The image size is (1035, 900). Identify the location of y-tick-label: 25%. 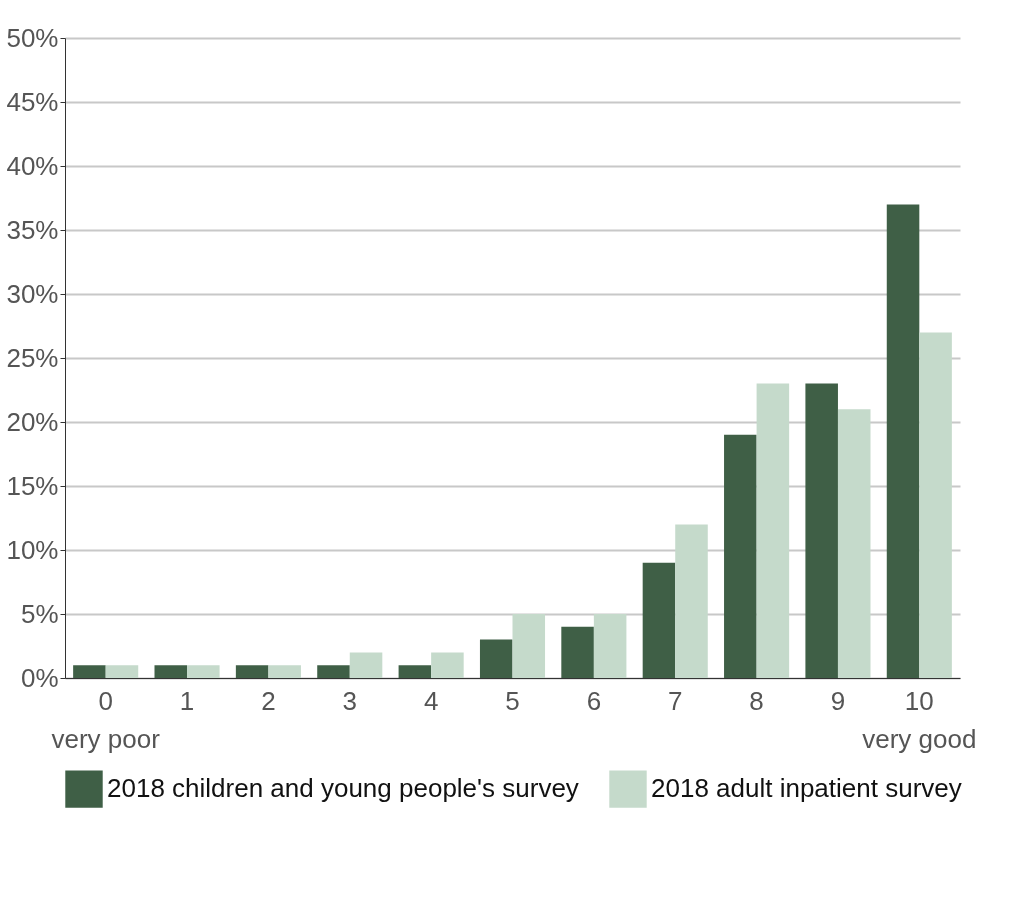
(32, 357).